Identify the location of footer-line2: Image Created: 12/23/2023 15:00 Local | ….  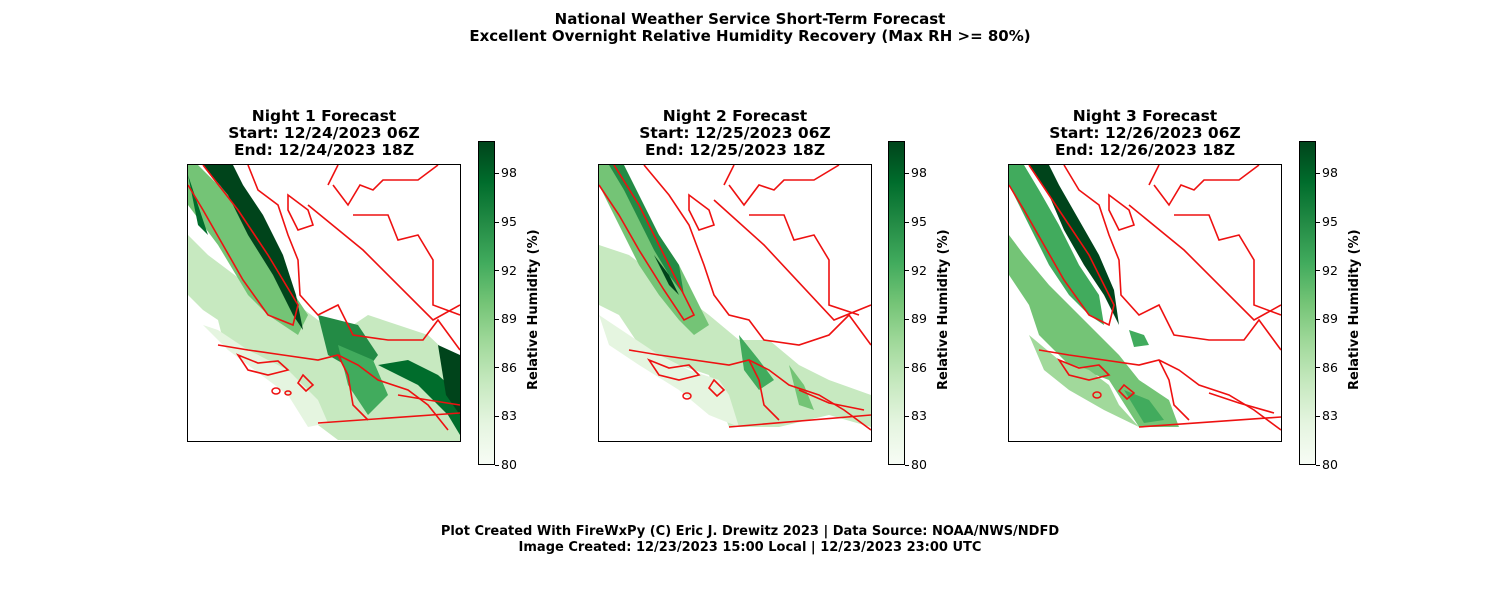
(750, 548).